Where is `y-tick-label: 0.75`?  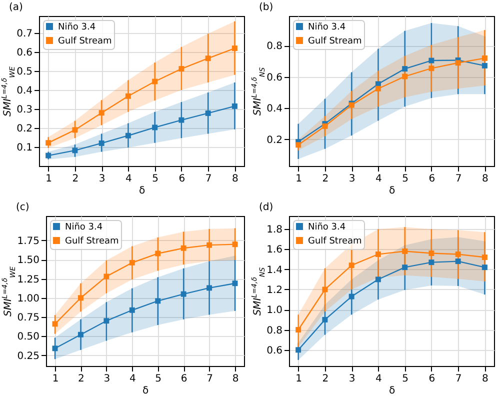
y-tick-label: 0.75 is located at coordinates (28, 318).